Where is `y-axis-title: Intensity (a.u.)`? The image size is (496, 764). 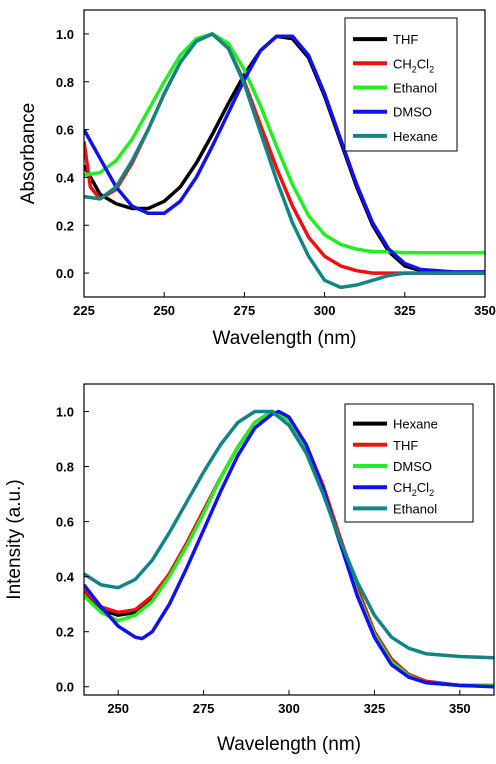
y-axis-title: Intensity (a.u.) is located at coordinates (14, 539).